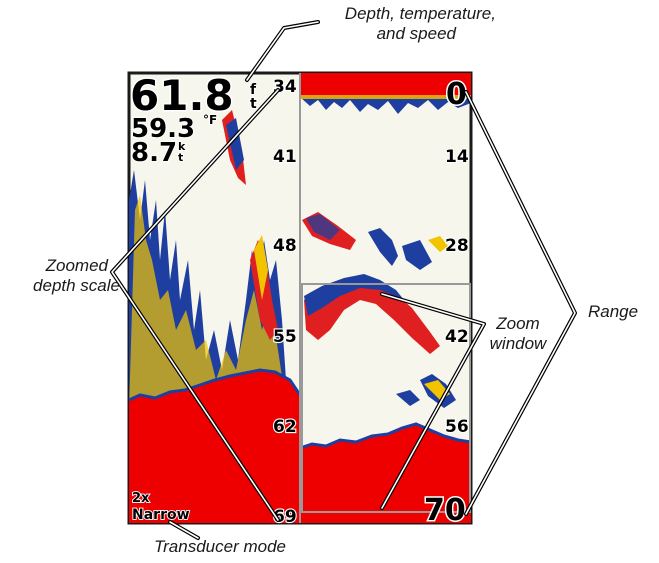  What do you see at coordinates (285, 246) in the screenshot?
I see `zoomed-scale-label: 48` at bounding box center [285, 246].